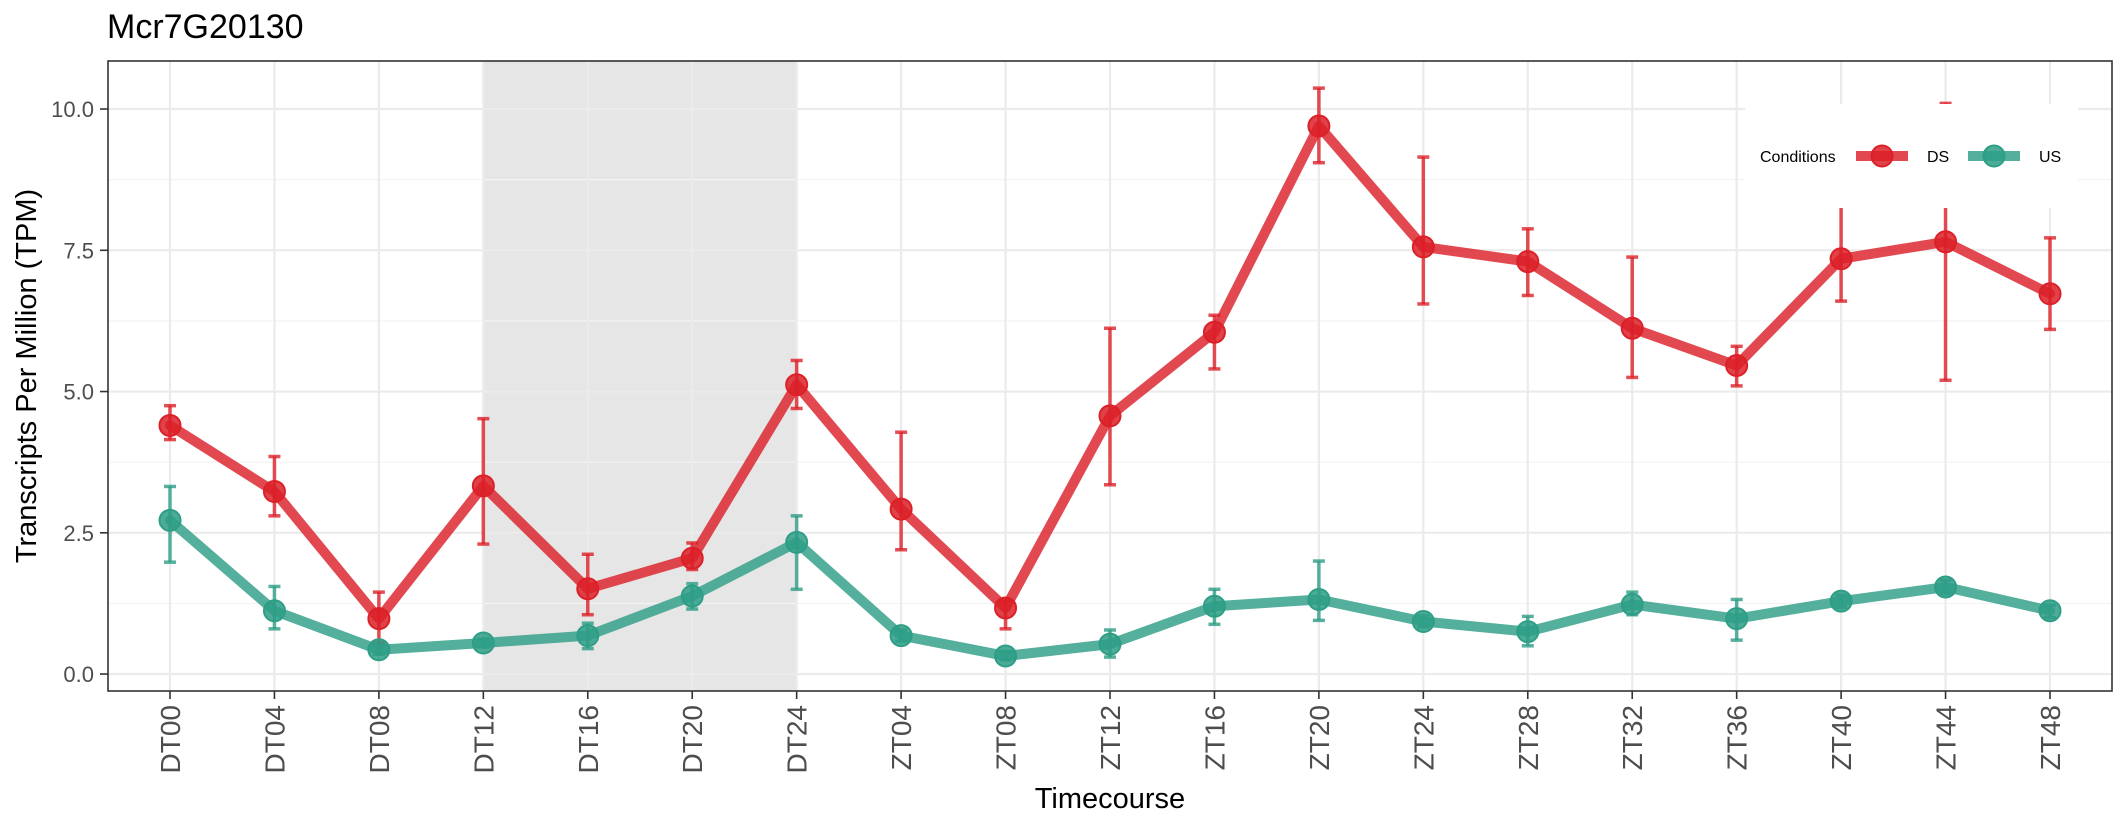  I want to click on y-tick-label: 5.0, so click(78, 392).